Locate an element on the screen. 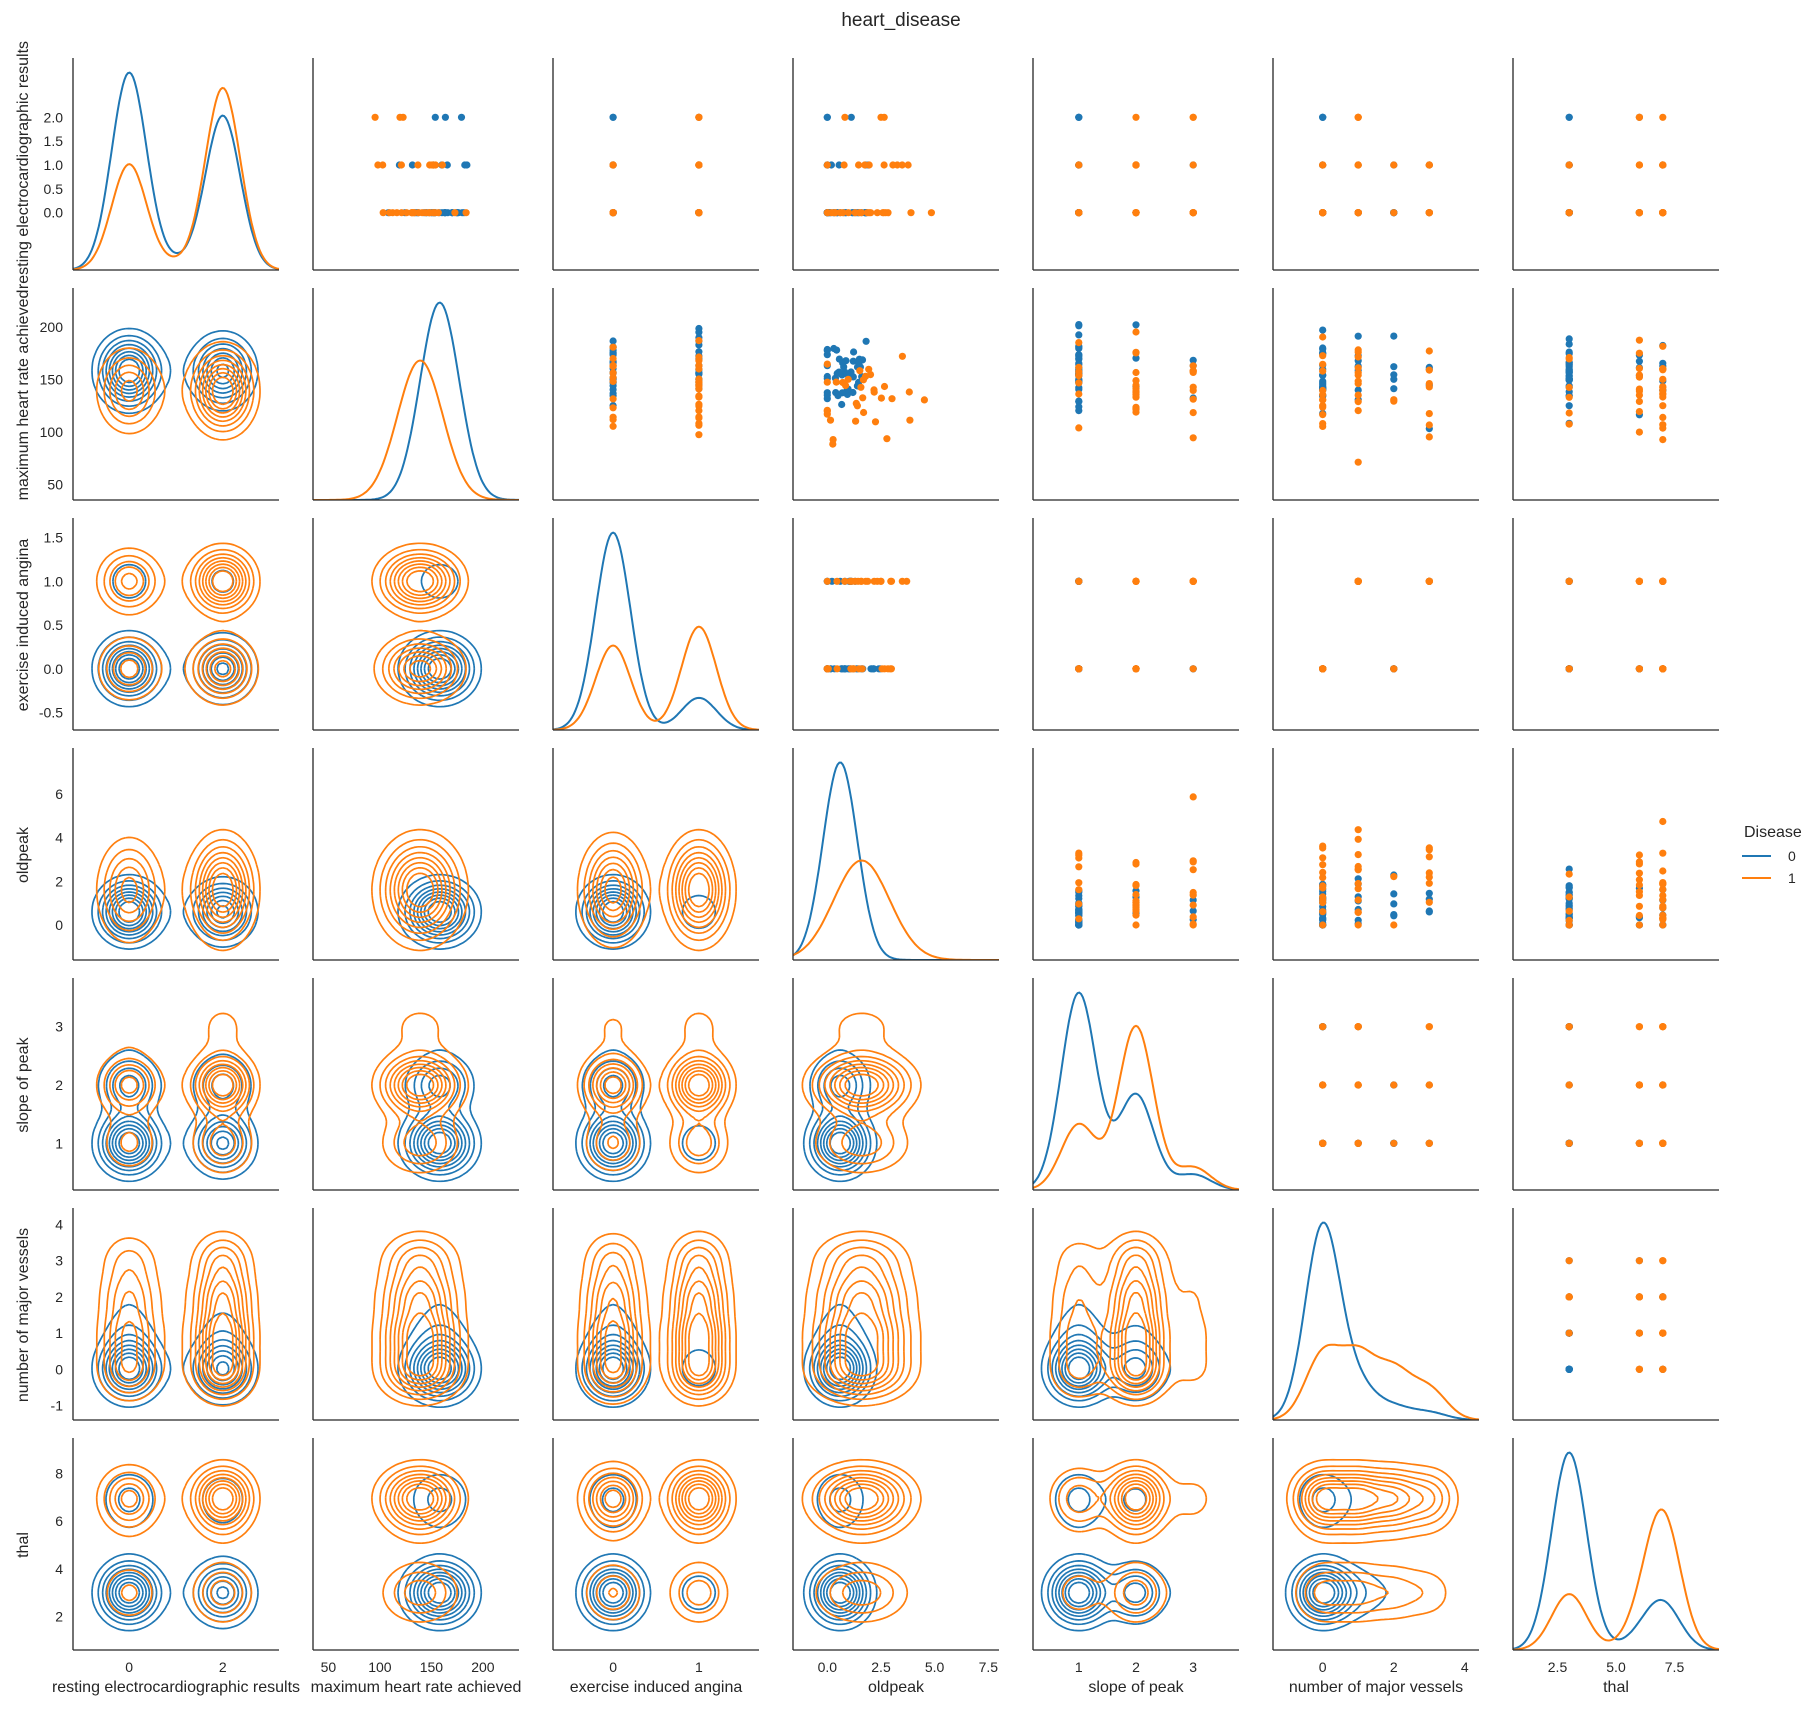  panel-resting-electrocardiographic-results-vs-thal is located at coordinates (1615, 164).